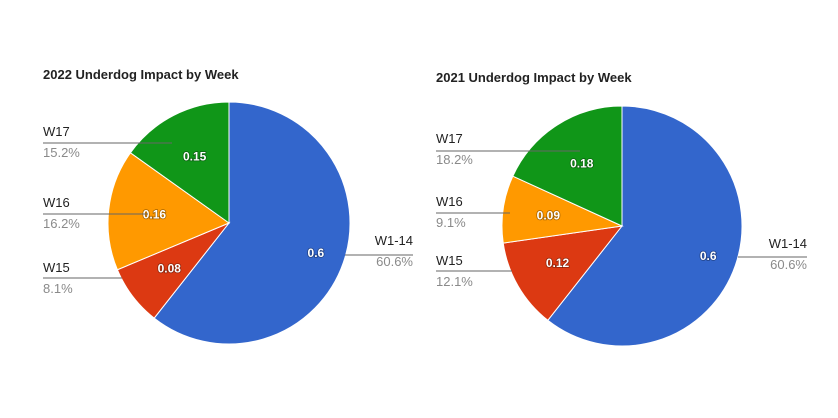 Image resolution: width=838 pixels, height=418 pixels. What do you see at coordinates (534, 77) in the screenshot?
I see `chart-title: 2021 Underdog Impact by Week` at bounding box center [534, 77].